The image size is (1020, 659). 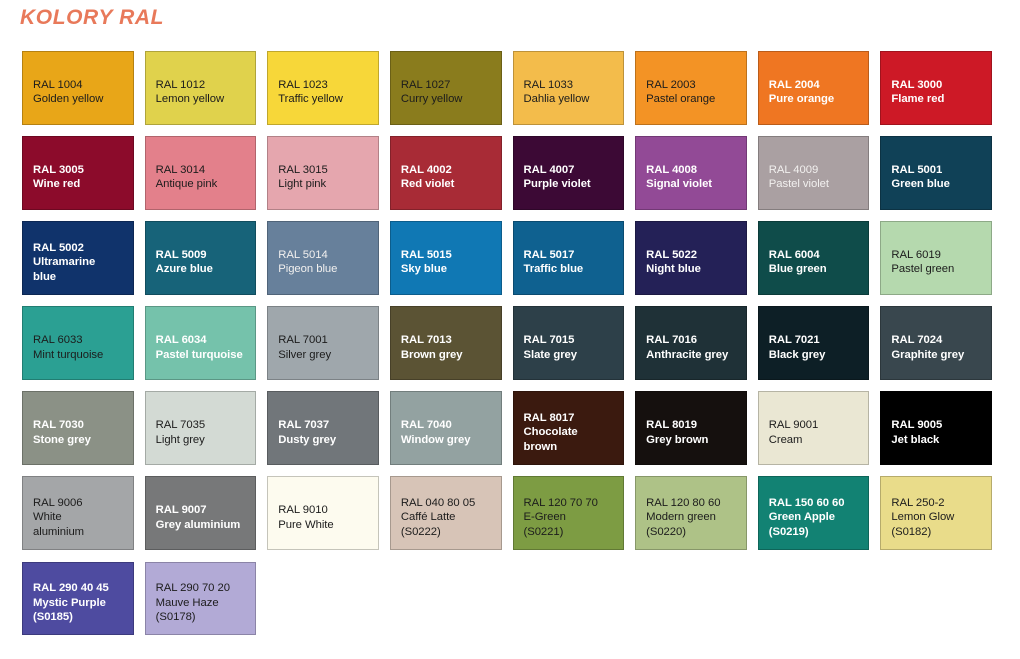 What do you see at coordinates (200, 173) in the screenshot?
I see `color-swatch: RAL 3014 Antique pink` at bounding box center [200, 173].